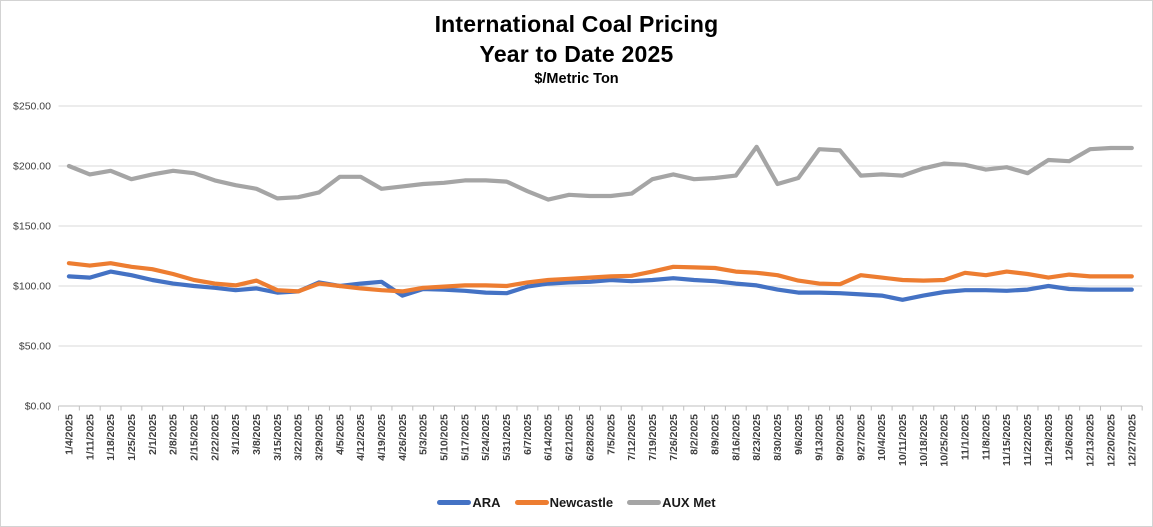 This screenshot has width=1153, height=527. I want to click on x-axis-tick-label: 3/8/2025, so click(257, 434).